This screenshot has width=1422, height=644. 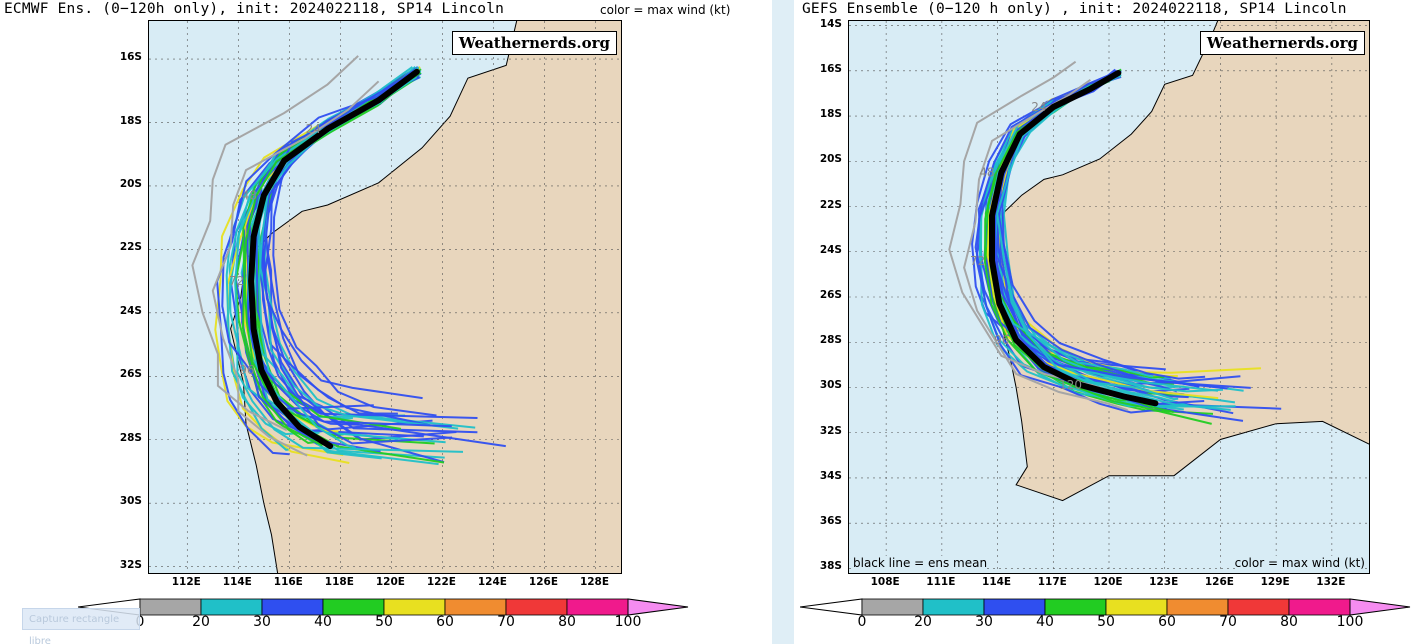 What do you see at coordinates (74, 629) in the screenshot?
I see `capture-hint-label: Capture rectangle libre` at bounding box center [74, 629].